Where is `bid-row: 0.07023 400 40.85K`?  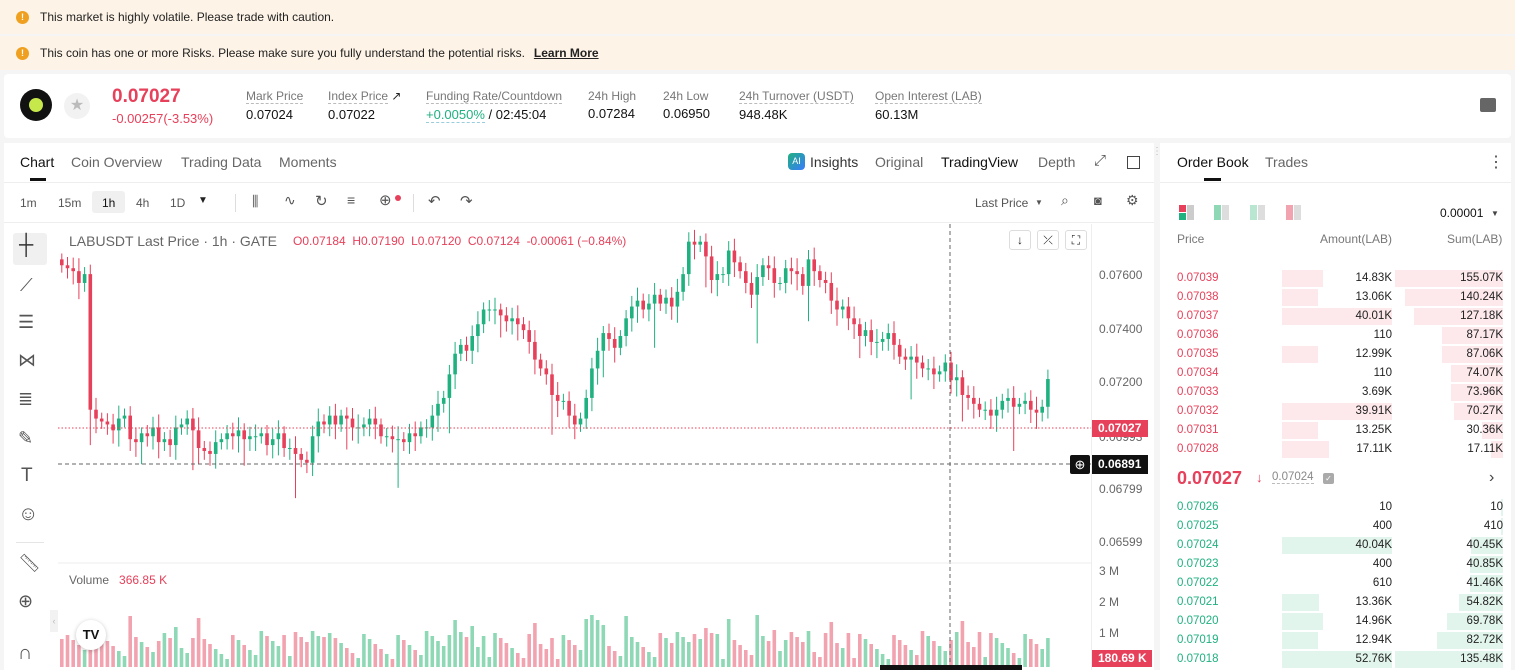 bid-row: 0.07023 400 40.85K is located at coordinates (1340, 564).